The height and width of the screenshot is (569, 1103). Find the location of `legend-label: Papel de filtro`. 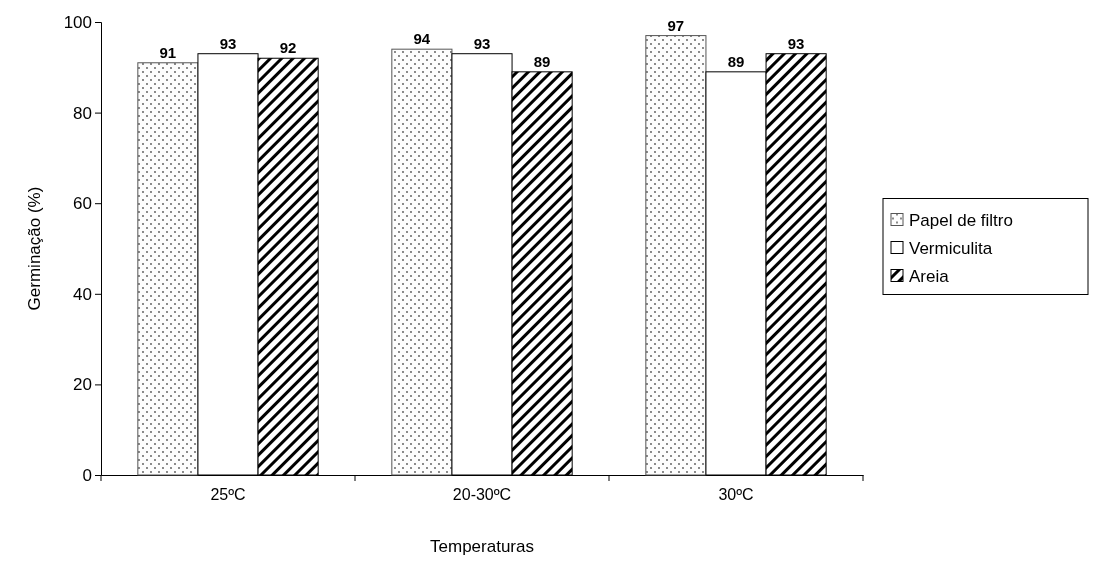

legend-label: Papel de filtro is located at coordinates (961, 220).